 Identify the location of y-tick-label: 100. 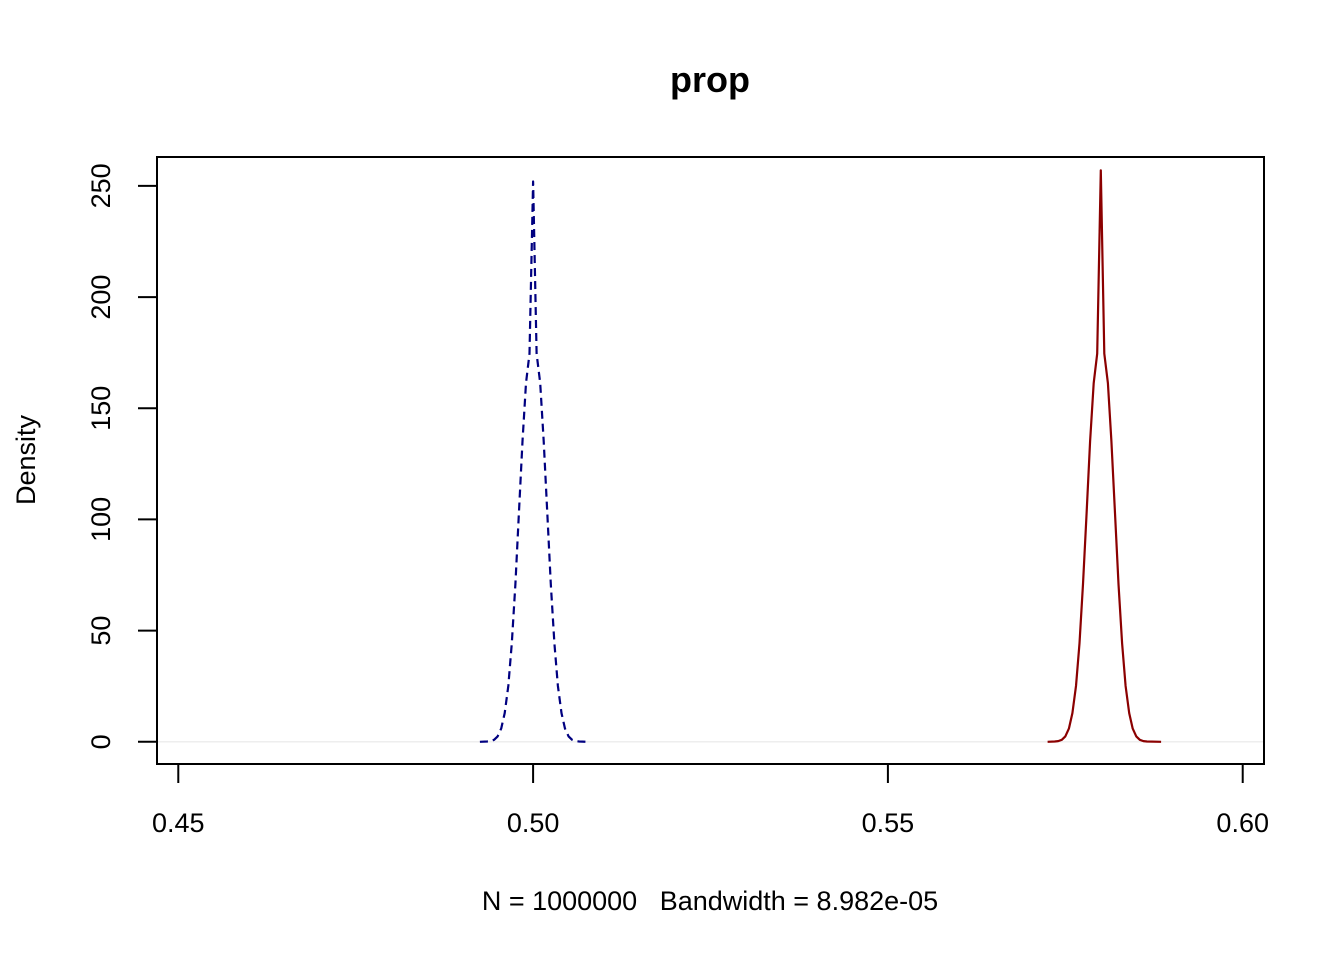
(101, 519).